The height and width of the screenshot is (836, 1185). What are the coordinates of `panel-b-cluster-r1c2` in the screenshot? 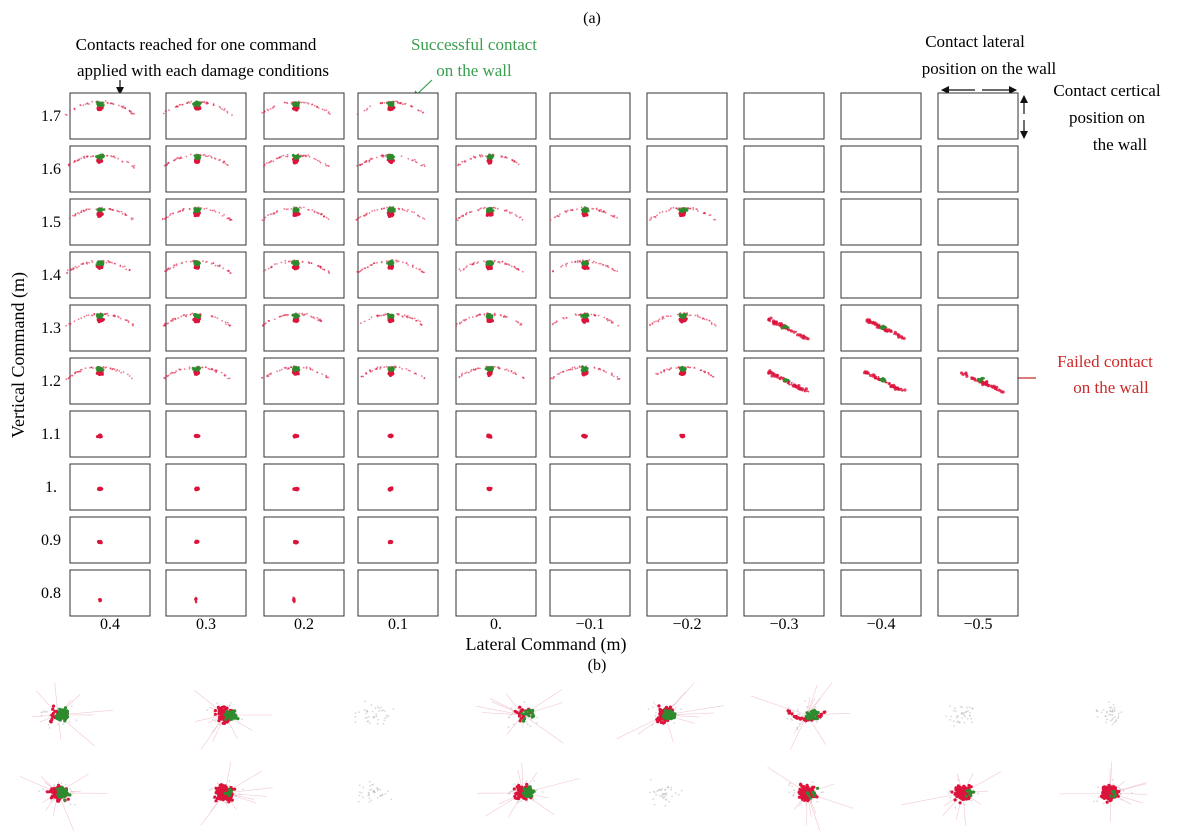 It's located at (233, 720).